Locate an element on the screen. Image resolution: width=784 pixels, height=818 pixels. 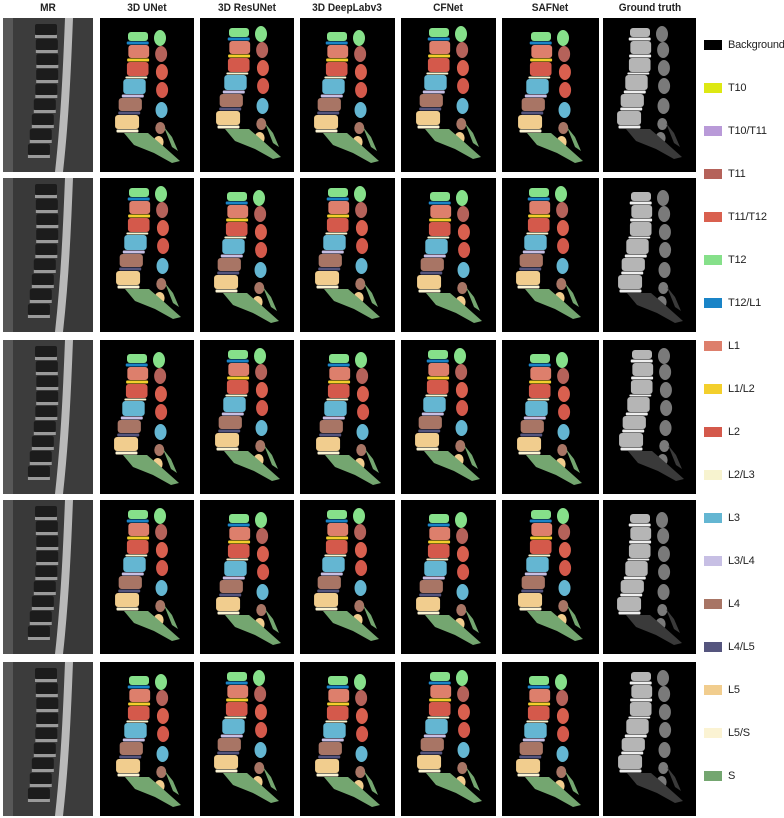
legend-item-t10-t11: T10/T11 is located at coordinates (735, 131).